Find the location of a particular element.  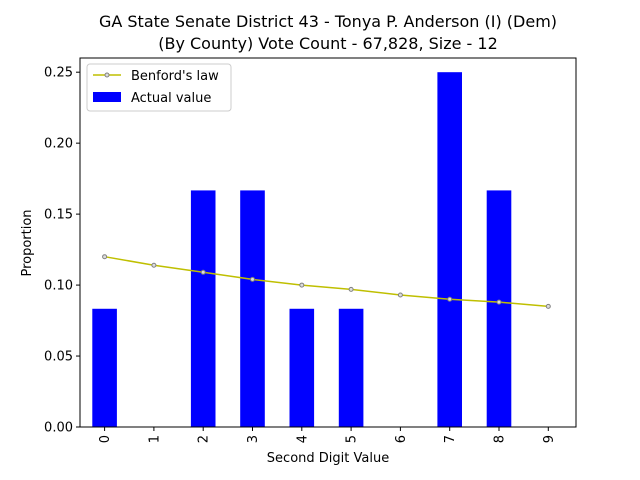

x-tick-label: 2 is located at coordinates (204, 439).